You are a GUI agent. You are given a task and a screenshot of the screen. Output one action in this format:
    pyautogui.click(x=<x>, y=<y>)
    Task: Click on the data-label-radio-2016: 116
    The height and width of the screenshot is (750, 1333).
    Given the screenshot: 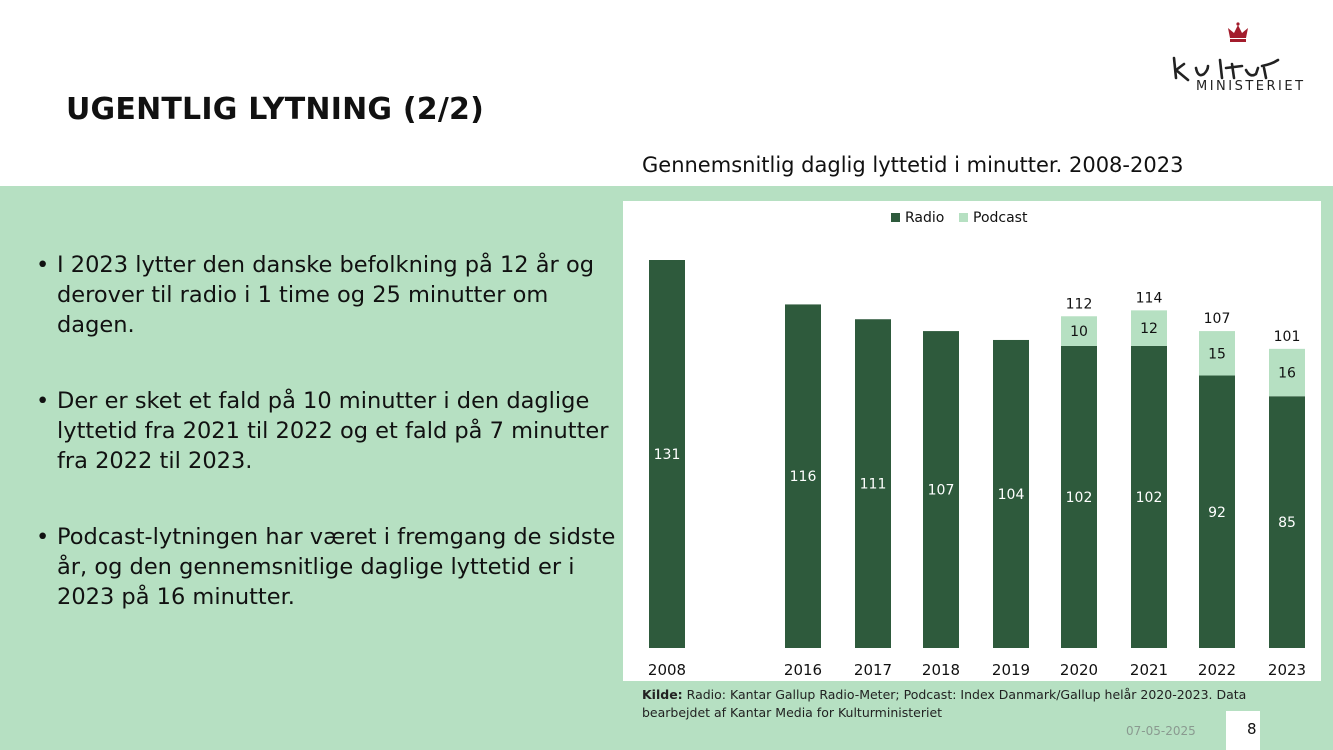 What is the action you would take?
    pyautogui.click(x=803, y=477)
    